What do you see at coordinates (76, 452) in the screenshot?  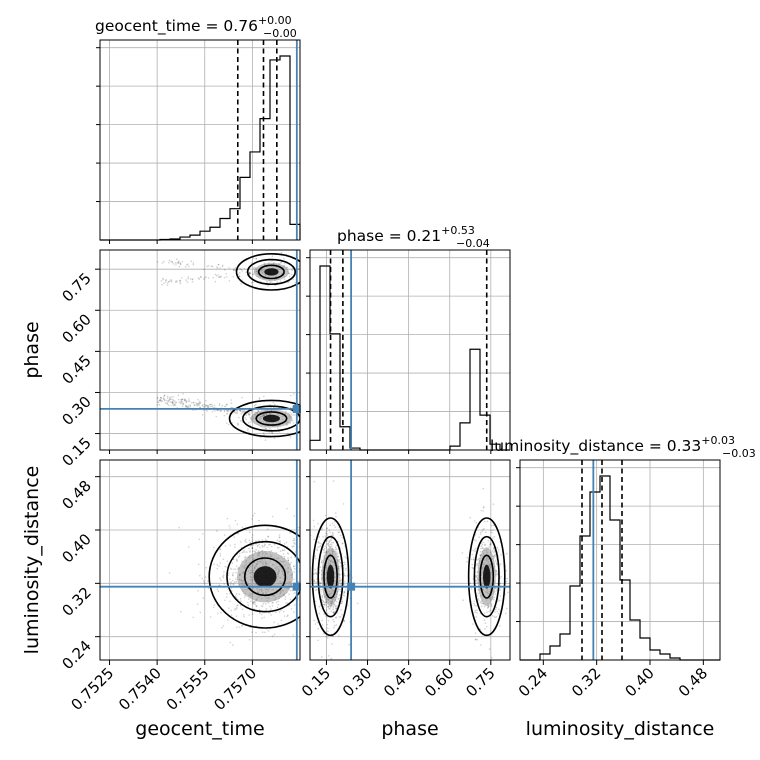 I see `y-tick-label-phase: 0.15` at bounding box center [76, 452].